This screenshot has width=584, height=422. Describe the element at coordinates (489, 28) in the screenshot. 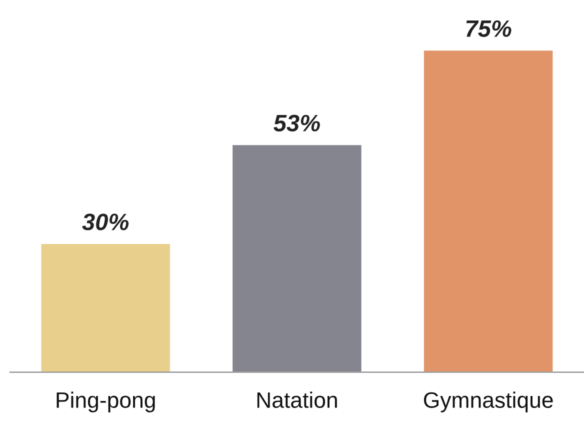

I see `data-label: 75%` at that location.